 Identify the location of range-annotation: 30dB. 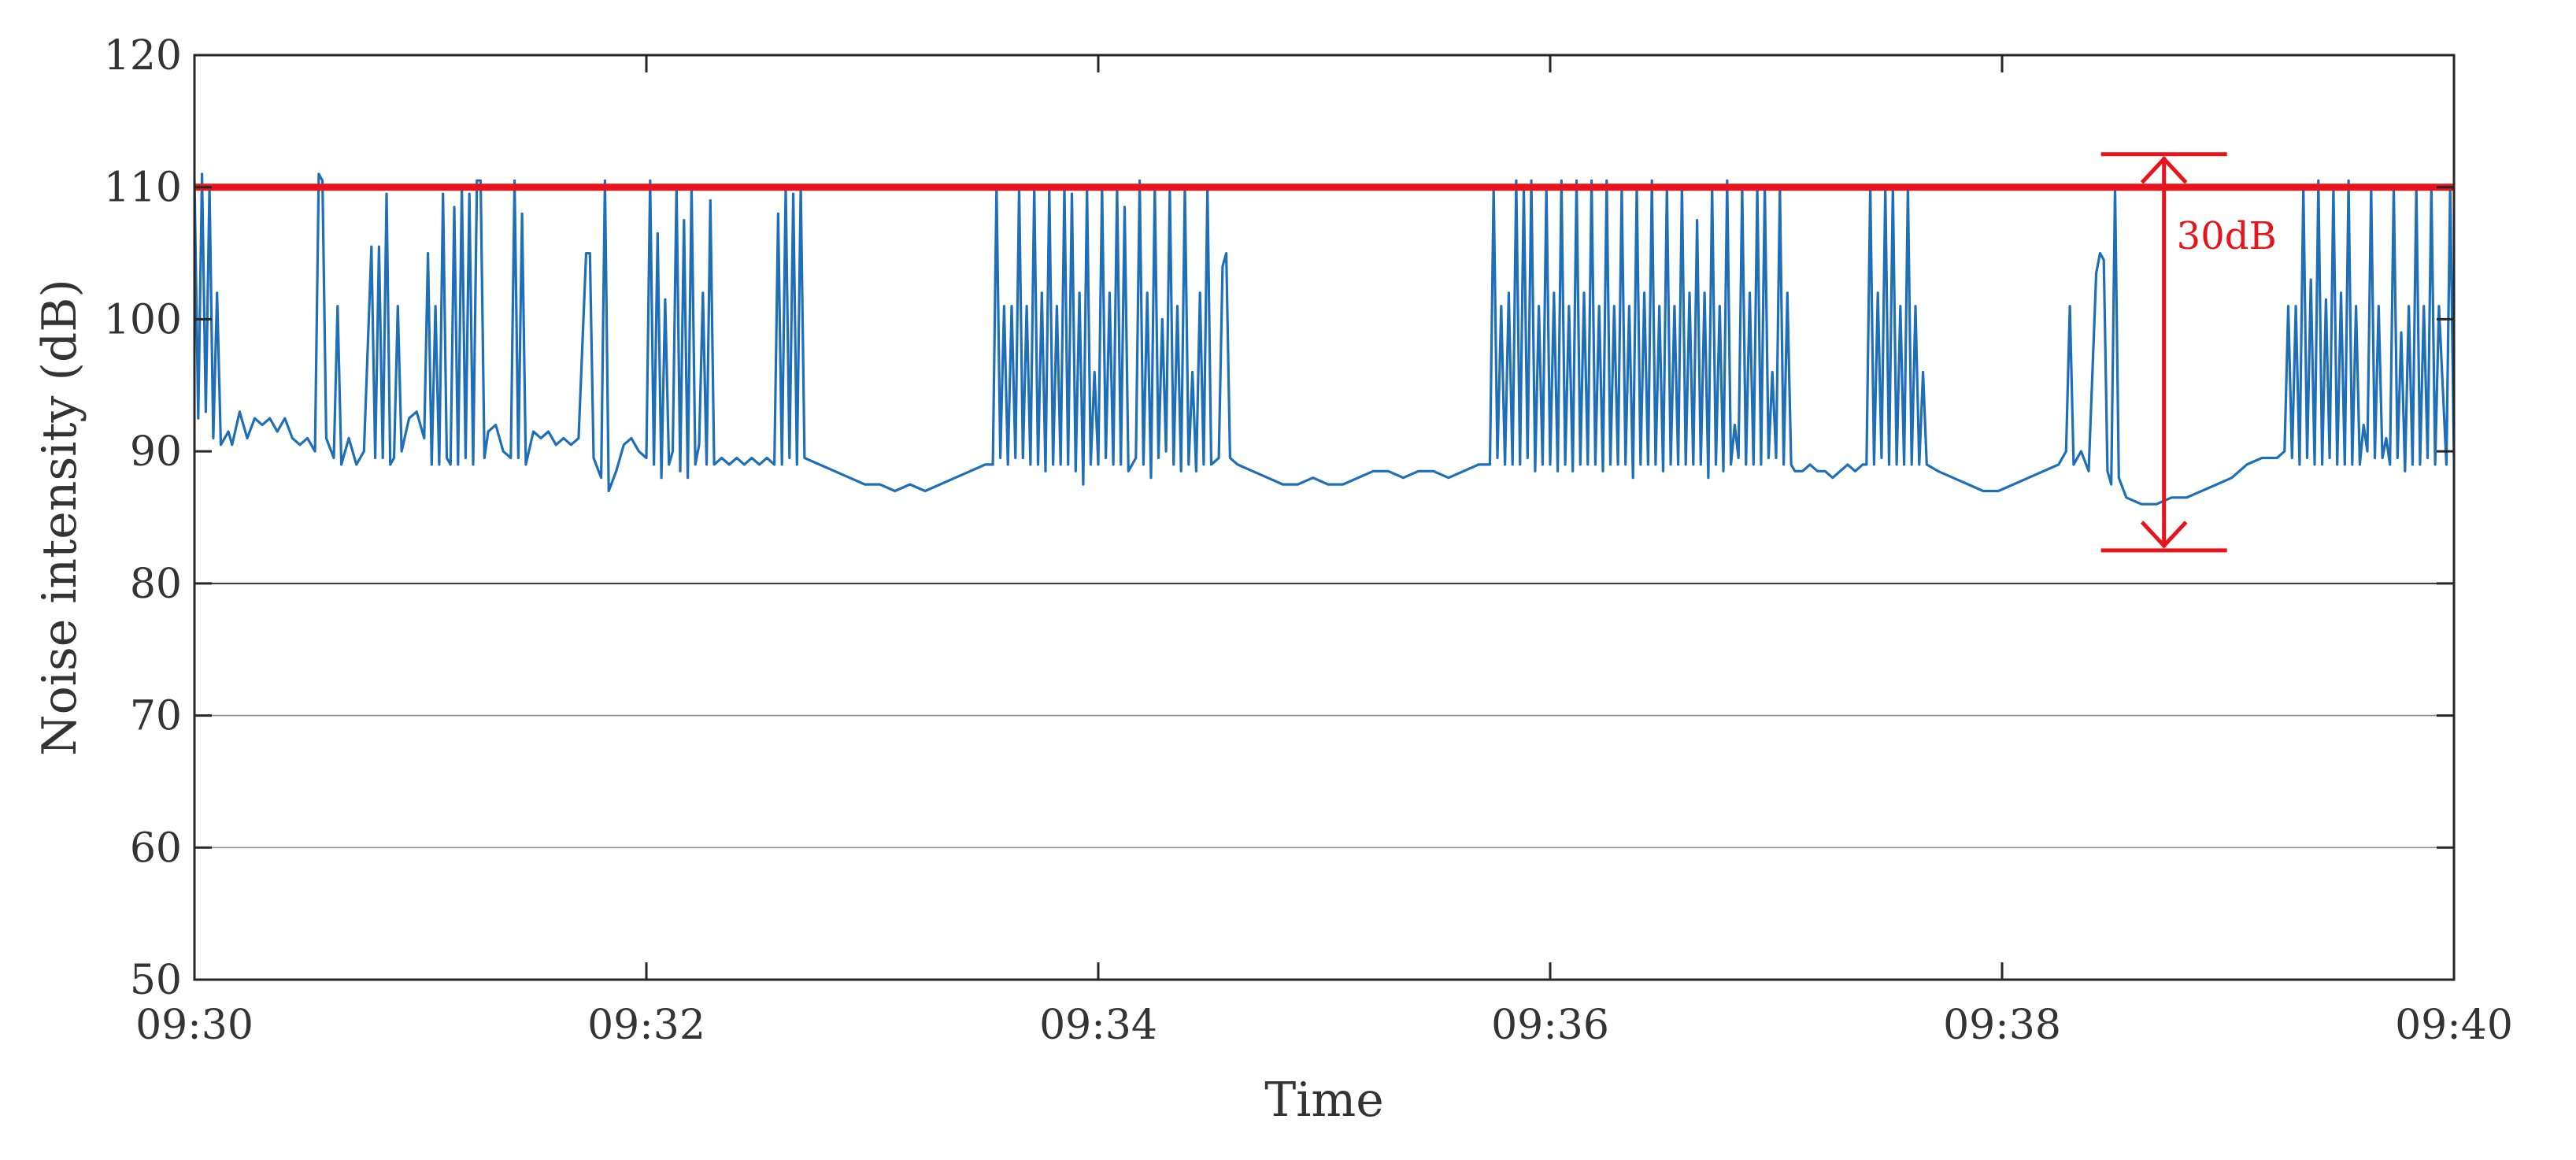
(2188, 352).